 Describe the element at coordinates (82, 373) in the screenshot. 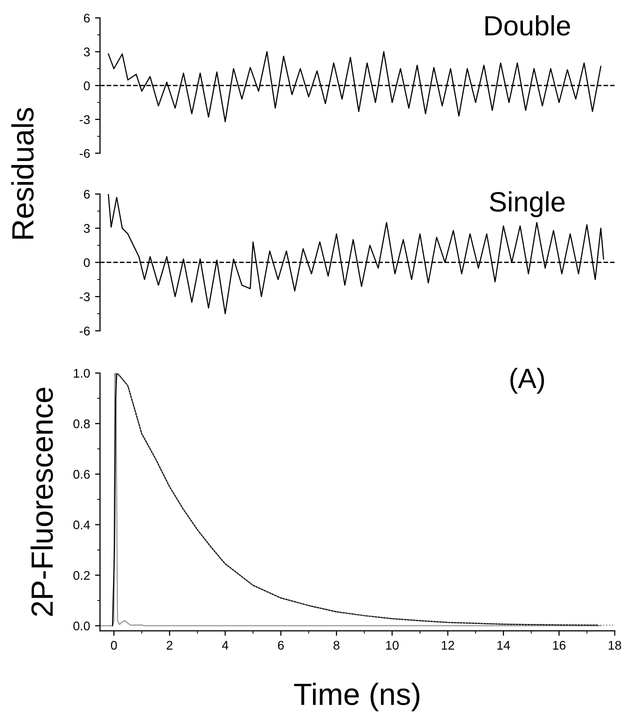

I see `y-tick-label: 1.0` at that location.